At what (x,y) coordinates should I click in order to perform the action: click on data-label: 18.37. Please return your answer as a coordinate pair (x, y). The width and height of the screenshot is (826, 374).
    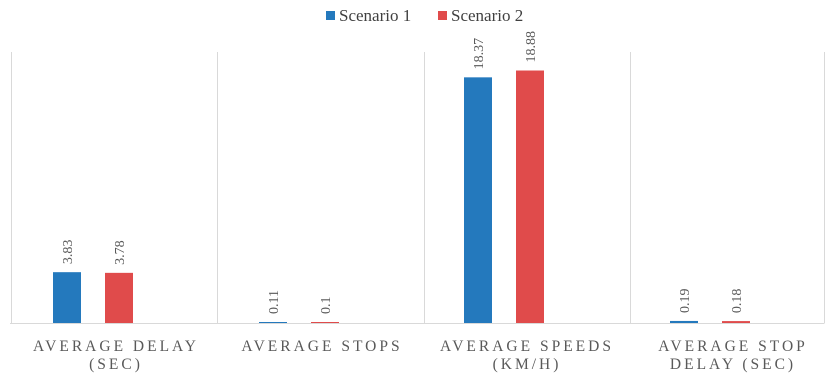
    Looking at the image, I should click on (479, 54).